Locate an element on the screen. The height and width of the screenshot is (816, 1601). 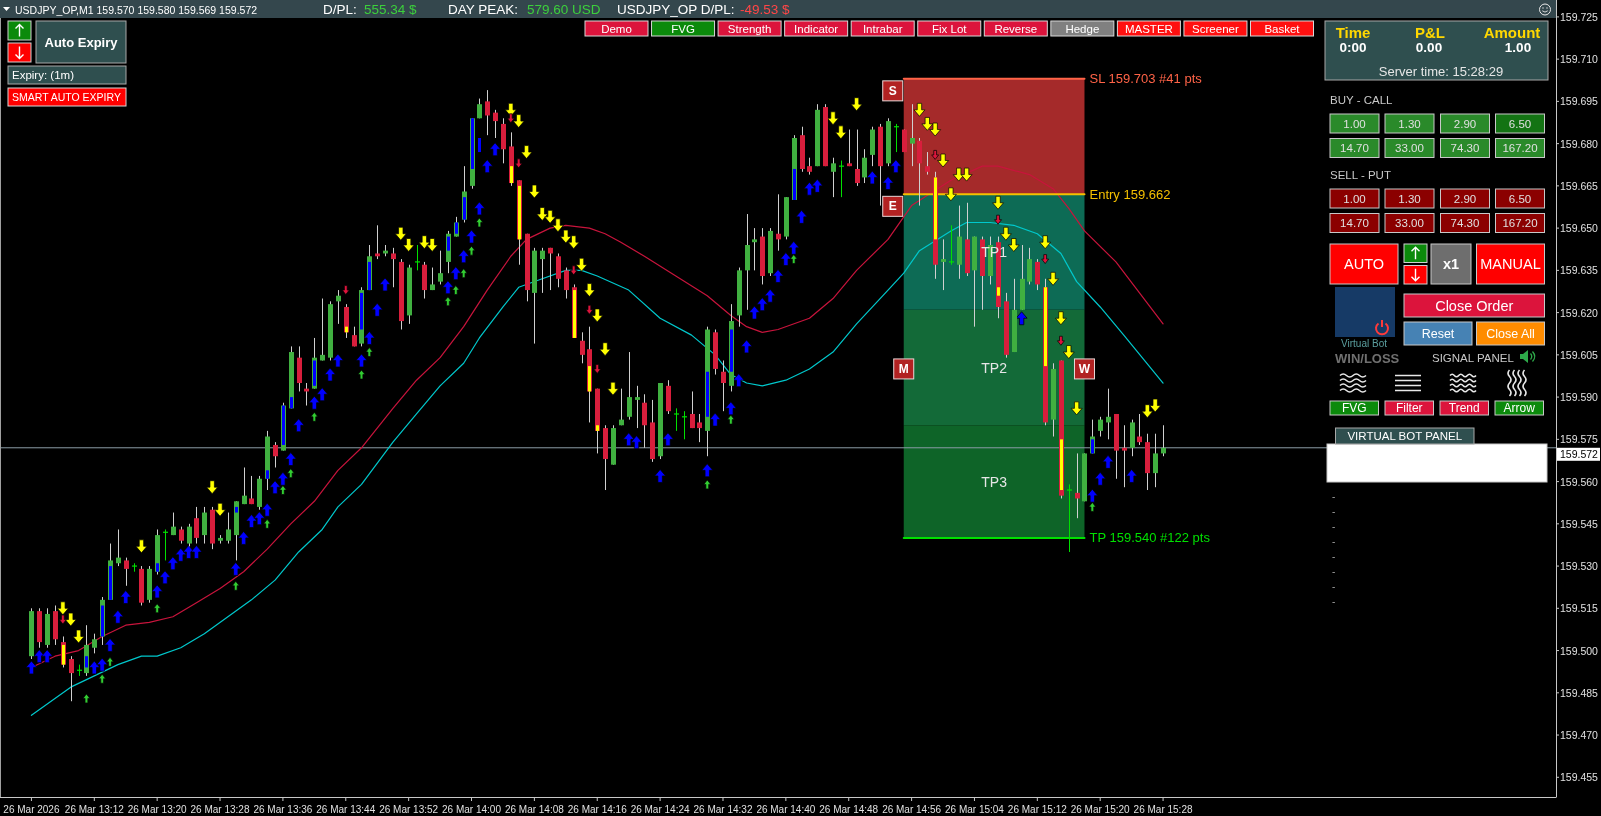
annotation: AUTO is located at coordinates (1364, 264).